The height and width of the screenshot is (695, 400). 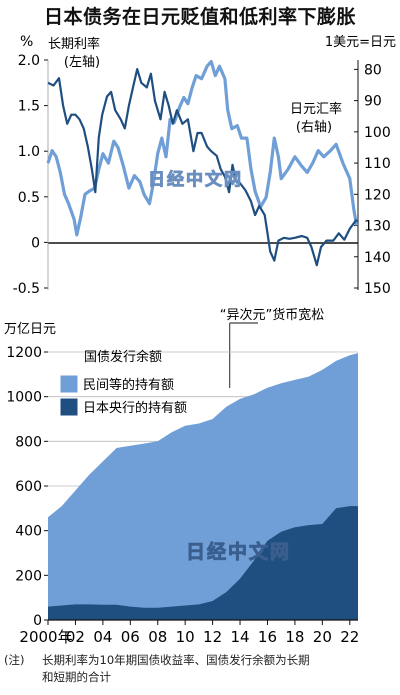 I want to click on top-right-tick-label: 100, so click(x=377, y=133).